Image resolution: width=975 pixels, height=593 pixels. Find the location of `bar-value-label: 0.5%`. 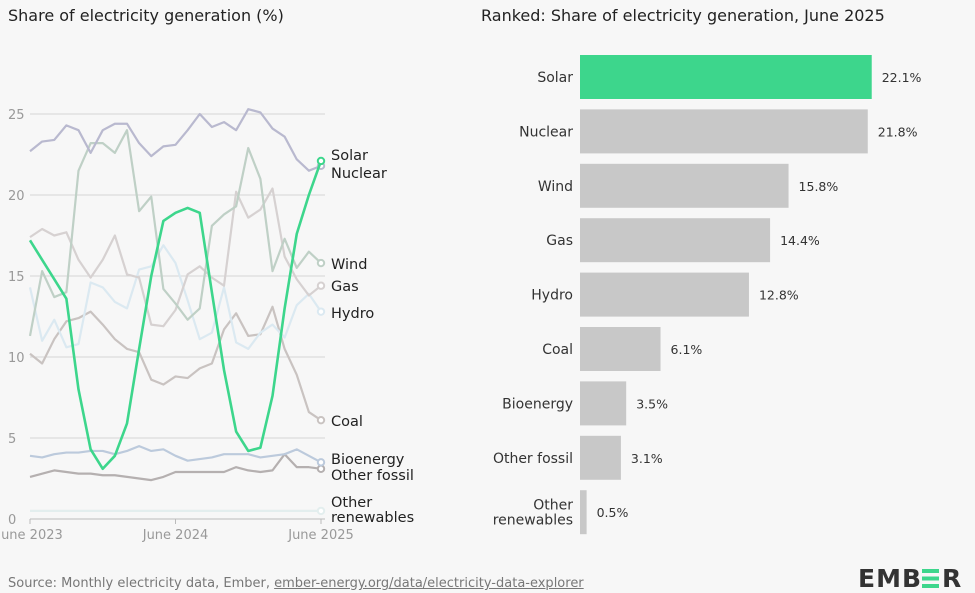

bar-value-label: 0.5% is located at coordinates (613, 512).